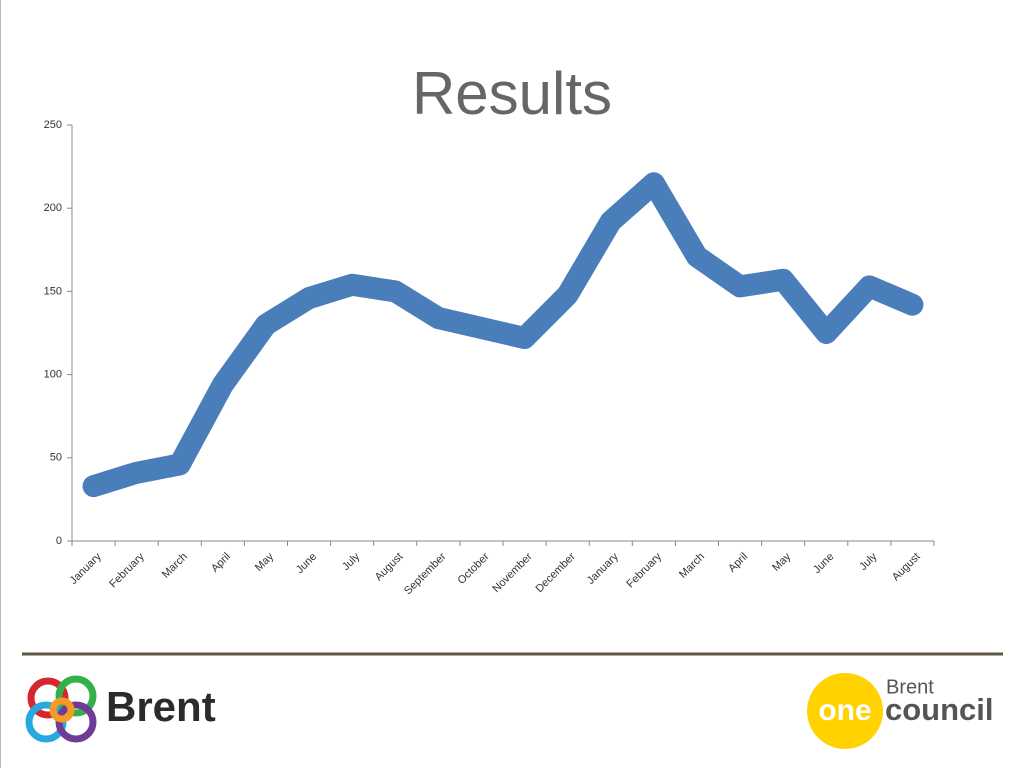 This screenshot has width=1024, height=768. I want to click on logo-brent: Brent, so click(910, 687).